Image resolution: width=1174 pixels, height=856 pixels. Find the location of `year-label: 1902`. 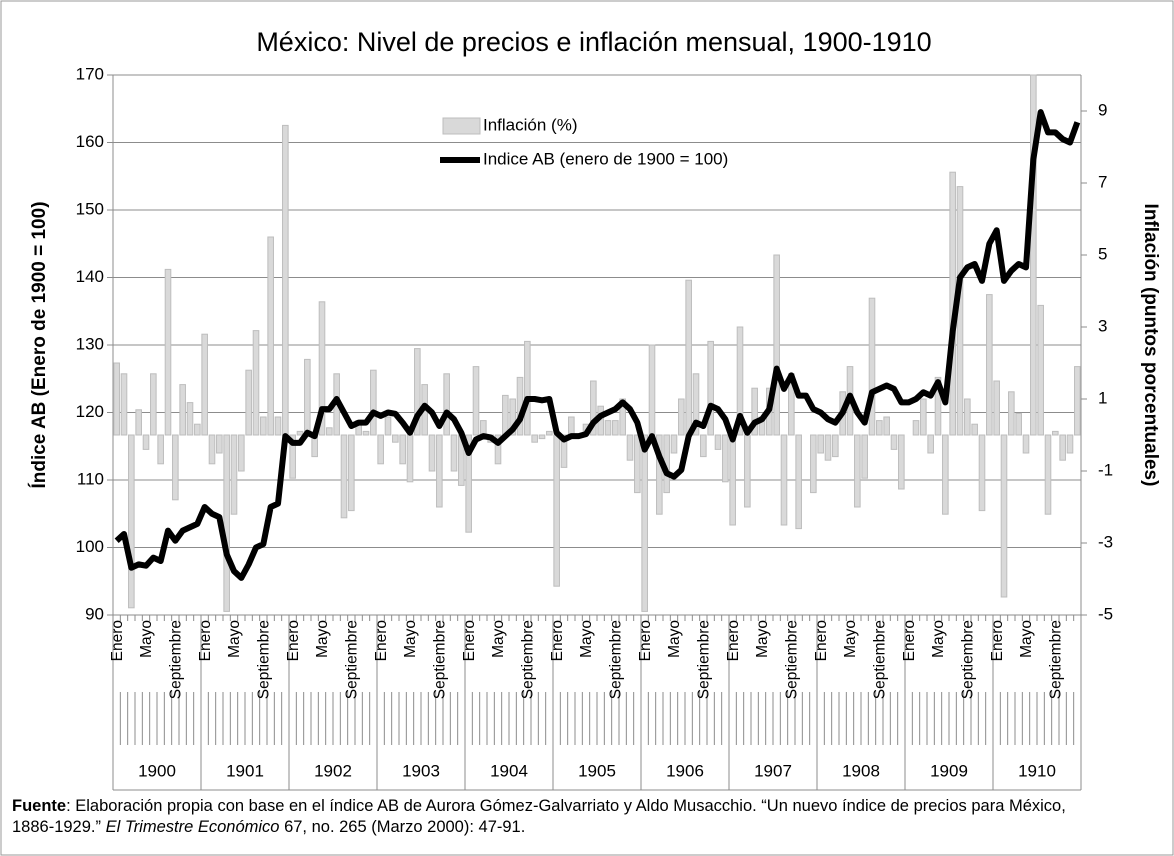

year-label: 1902 is located at coordinates (333, 770).